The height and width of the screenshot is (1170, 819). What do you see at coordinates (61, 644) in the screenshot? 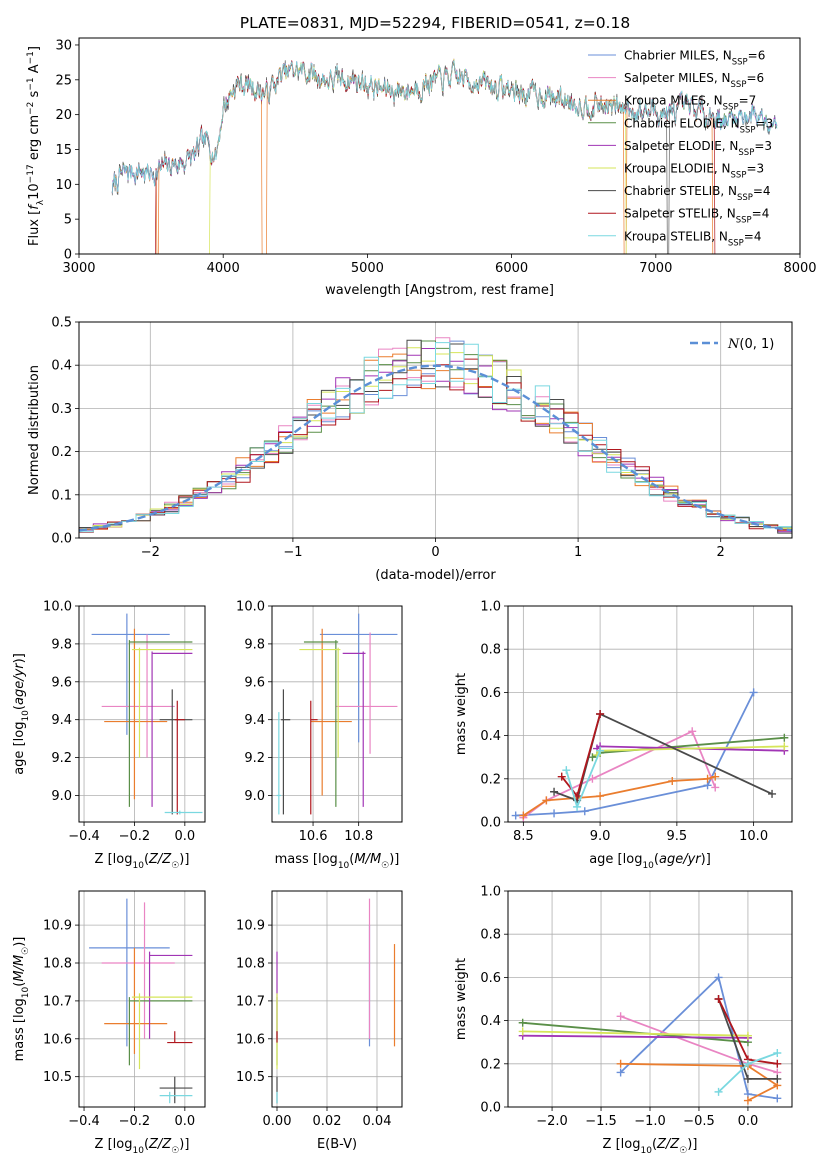
I see `y-tick-label: 9.8` at bounding box center [61, 644].